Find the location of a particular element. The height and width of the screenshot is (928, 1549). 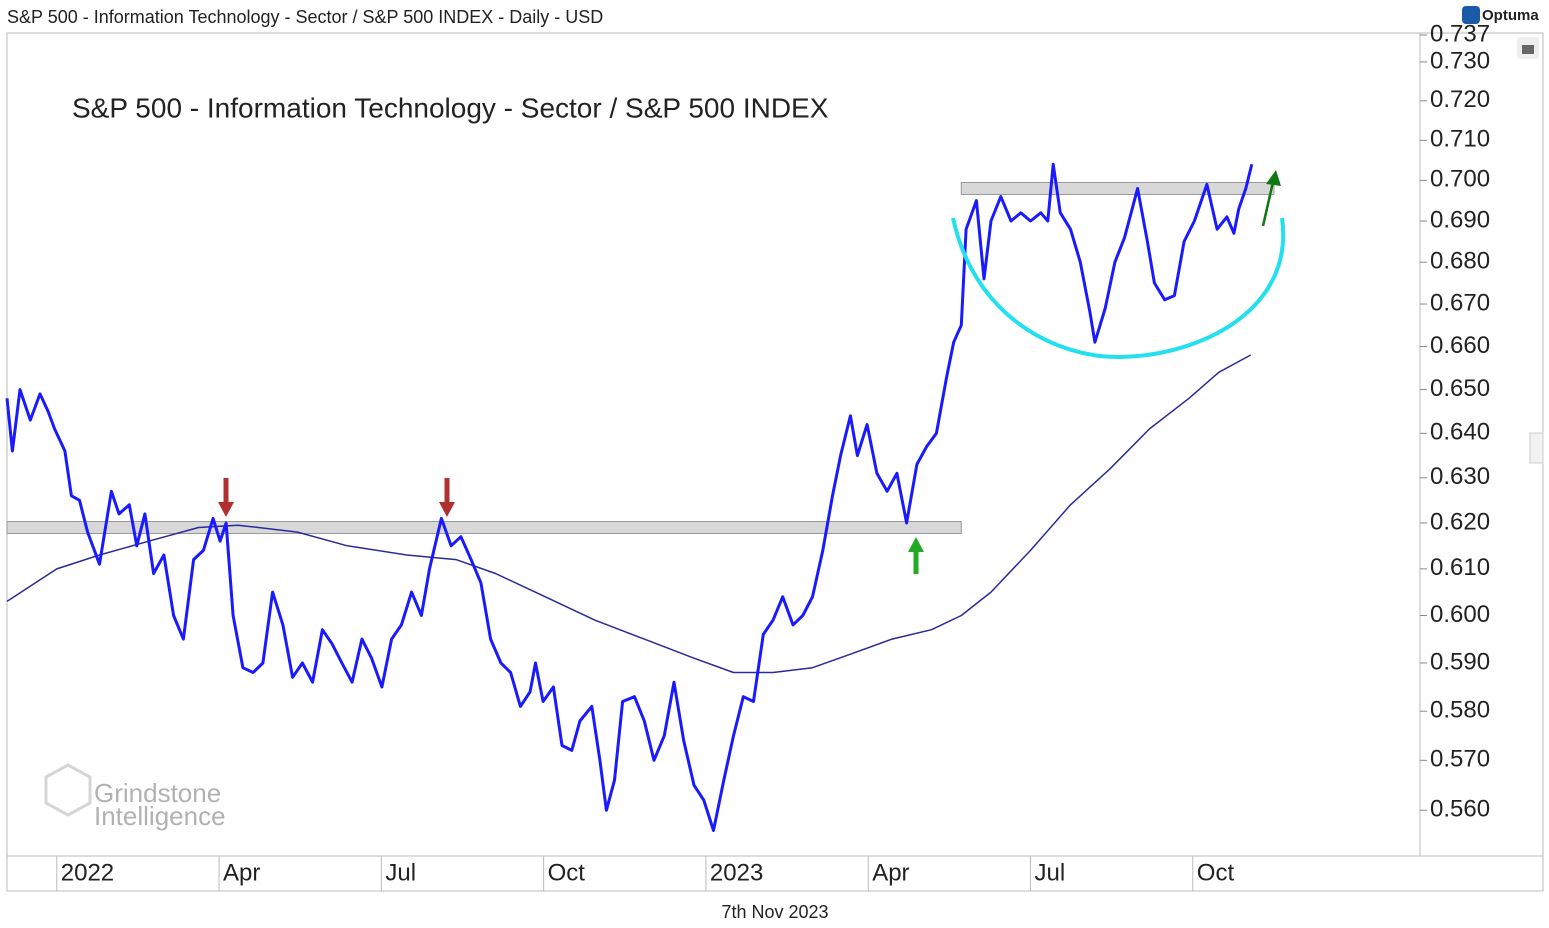

y-tick-label: 0.650 is located at coordinates (1460, 388).